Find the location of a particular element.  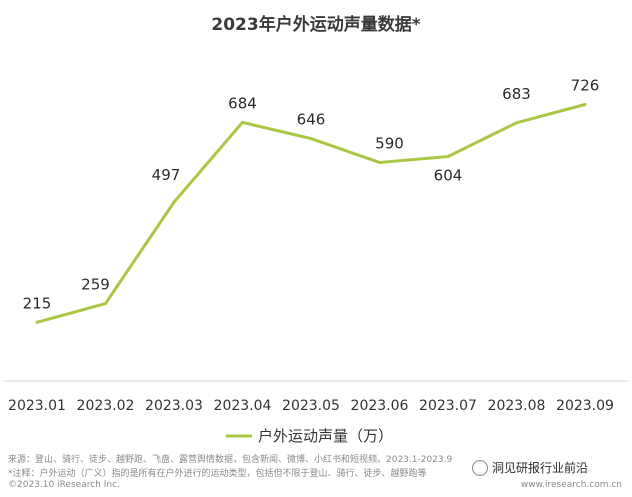

data-label: 215 is located at coordinates (37, 303).